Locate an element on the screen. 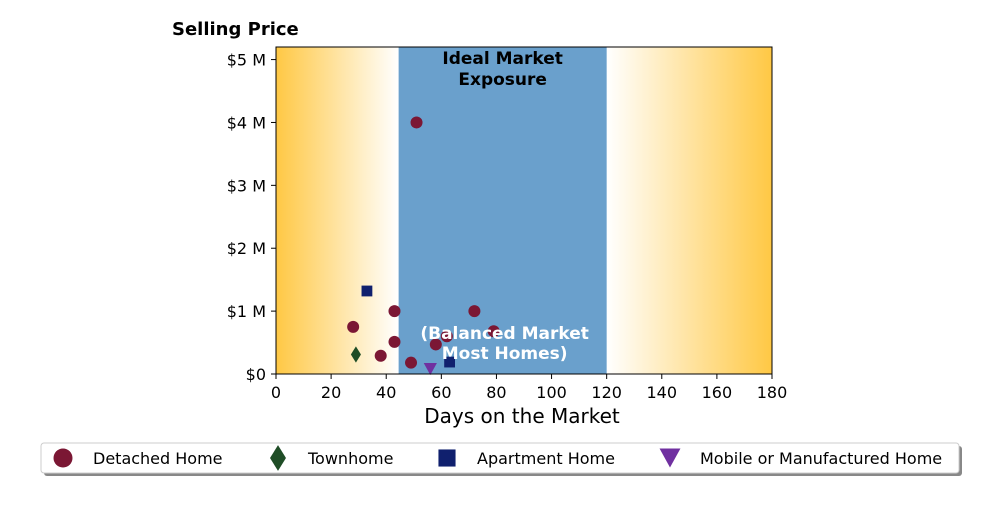 This screenshot has width=997, height=513. x-tick-label: 120 is located at coordinates (606, 392).